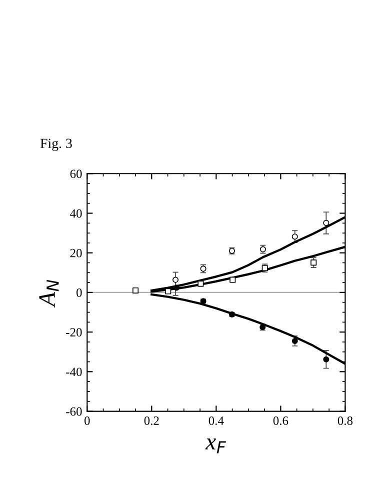 This screenshot has height=485, width=374. What do you see at coordinates (56, 144) in the screenshot?
I see `caption: Fig. 3` at bounding box center [56, 144].